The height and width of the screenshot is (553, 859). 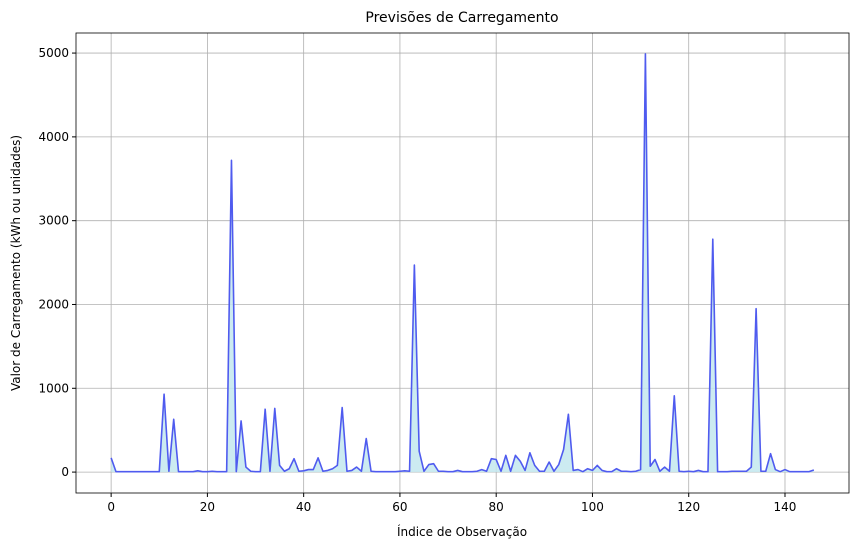 What do you see at coordinates (496, 507) in the screenshot?
I see `x-tick-label: 80` at bounding box center [496, 507].